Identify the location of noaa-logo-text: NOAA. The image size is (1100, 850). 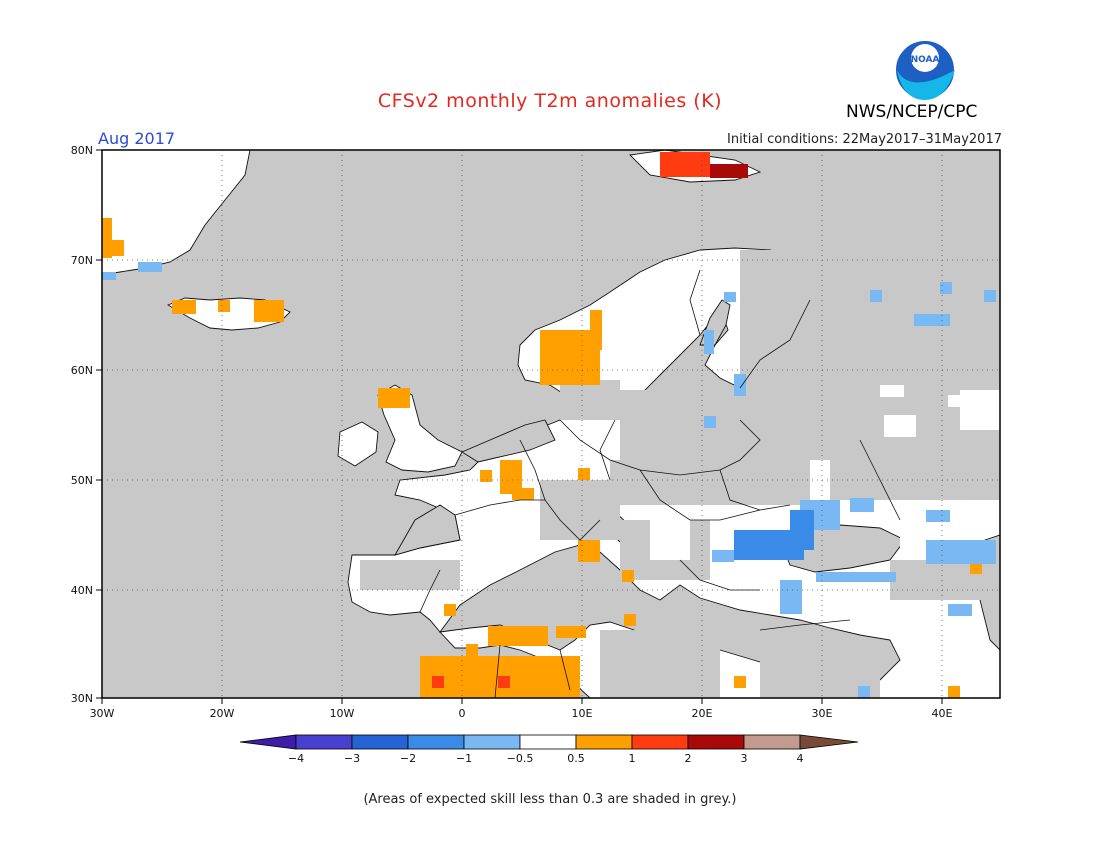
(925, 60).